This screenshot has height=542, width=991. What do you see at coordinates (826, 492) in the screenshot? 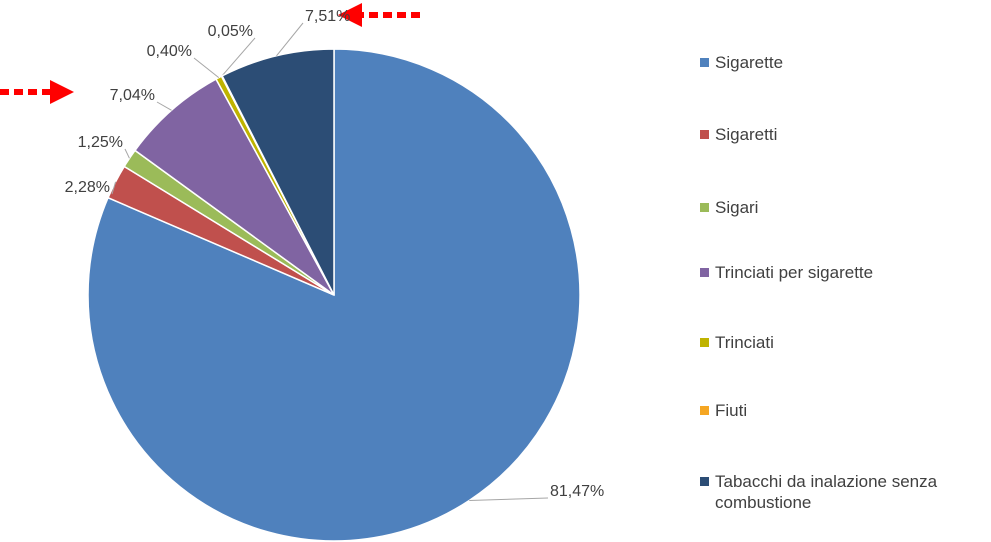
I see `legend-label: Tabacchi da inalazione senza combustione` at bounding box center [826, 492].